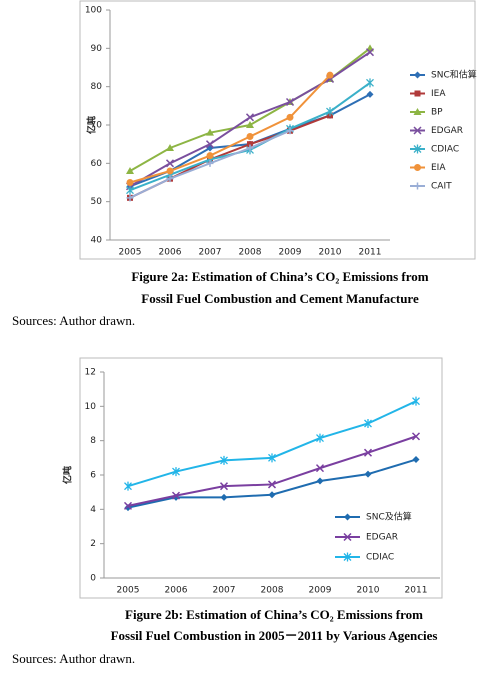 This screenshot has height=676, width=488. What do you see at coordinates (93, 476) in the screenshot?
I see `y-tick-label: 6` at bounding box center [93, 476].